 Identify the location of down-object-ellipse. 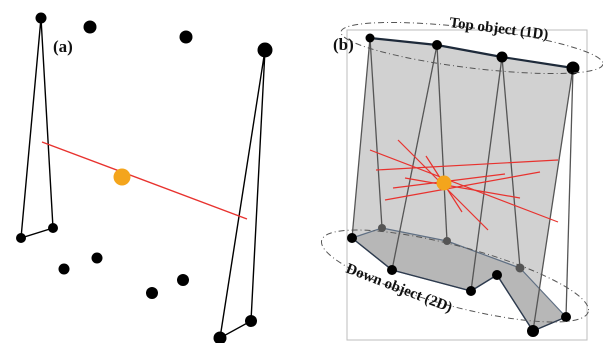
(455, 276).